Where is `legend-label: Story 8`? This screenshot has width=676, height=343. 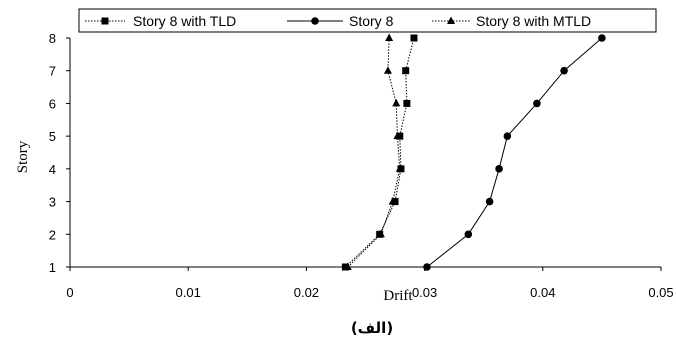
legend-label: Story 8 is located at coordinates (371, 21).